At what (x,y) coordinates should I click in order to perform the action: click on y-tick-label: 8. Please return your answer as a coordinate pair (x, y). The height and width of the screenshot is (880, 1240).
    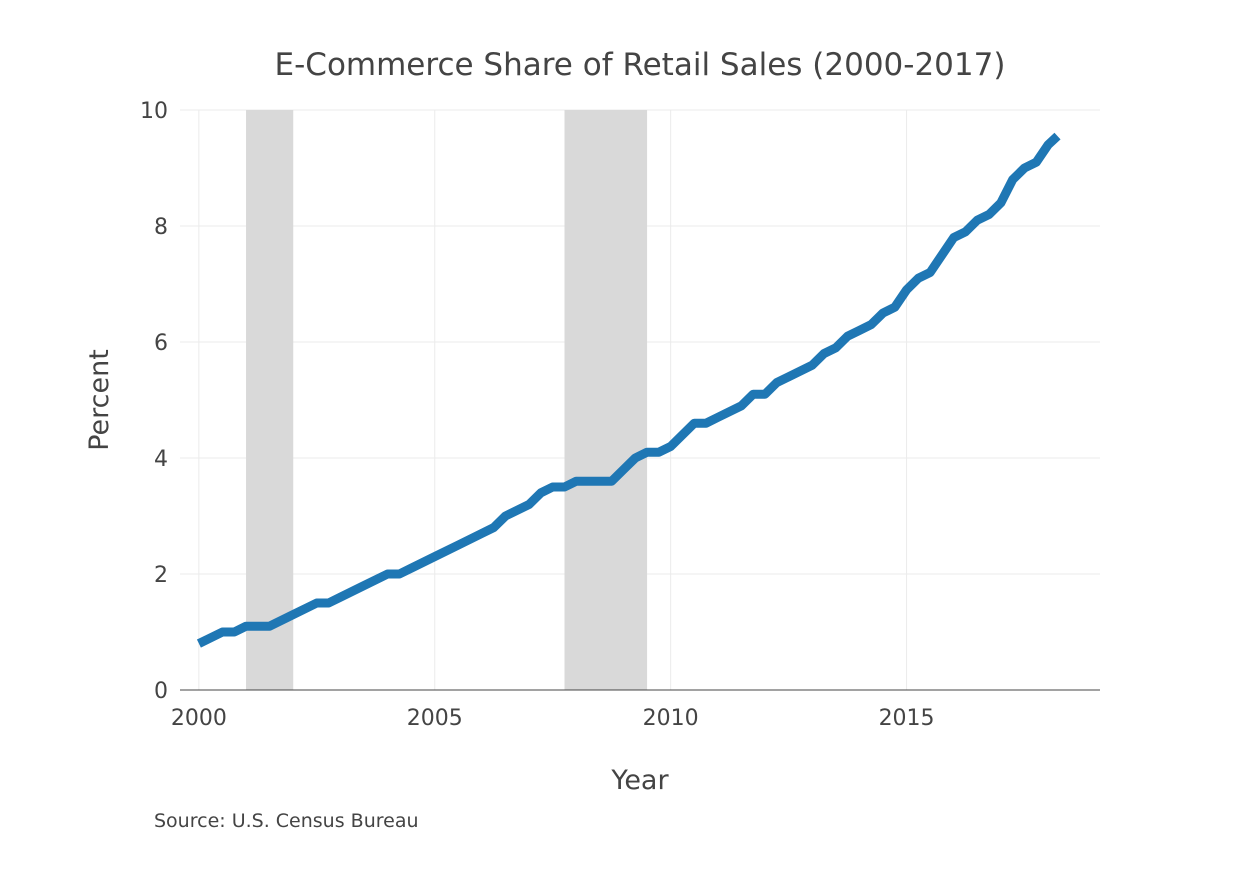
    Looking at the image, I should click on (161, 227).